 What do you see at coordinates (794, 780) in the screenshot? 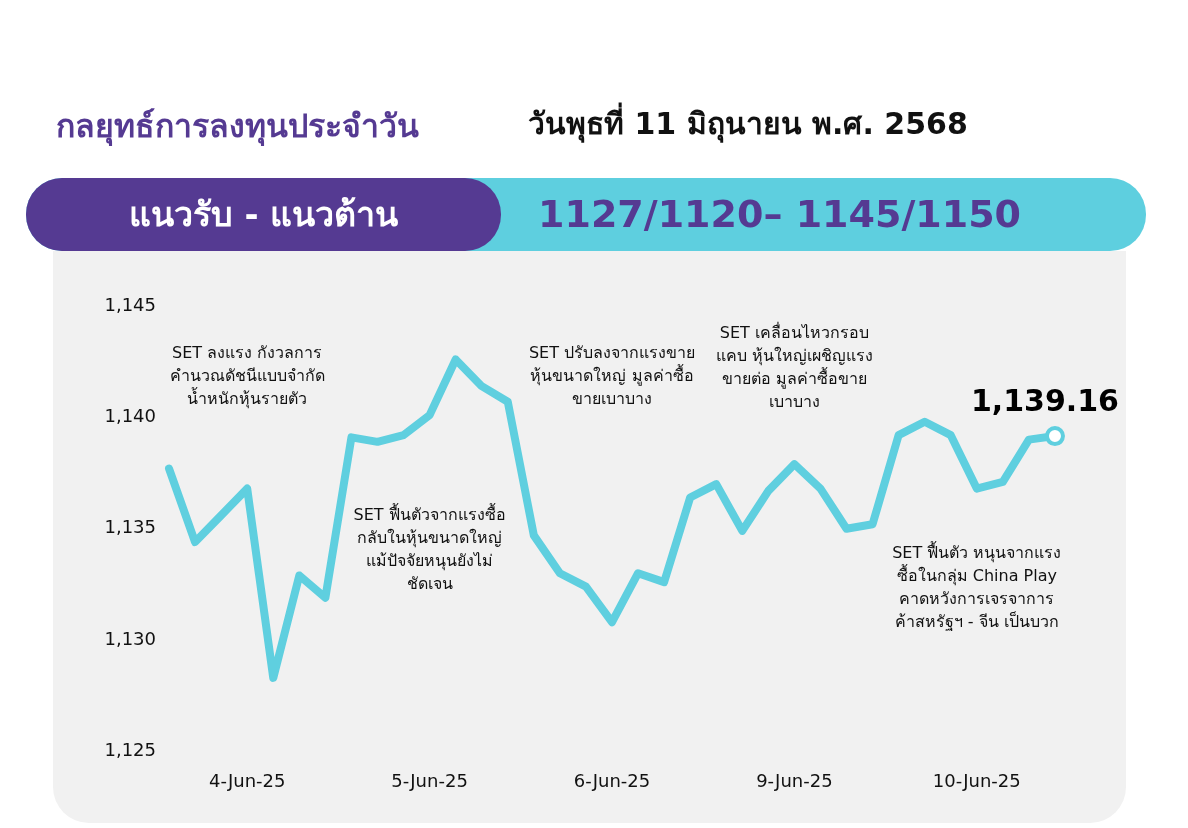
I see `x-tick-label: 9-Jun-25` at bounding box center [794, 780].